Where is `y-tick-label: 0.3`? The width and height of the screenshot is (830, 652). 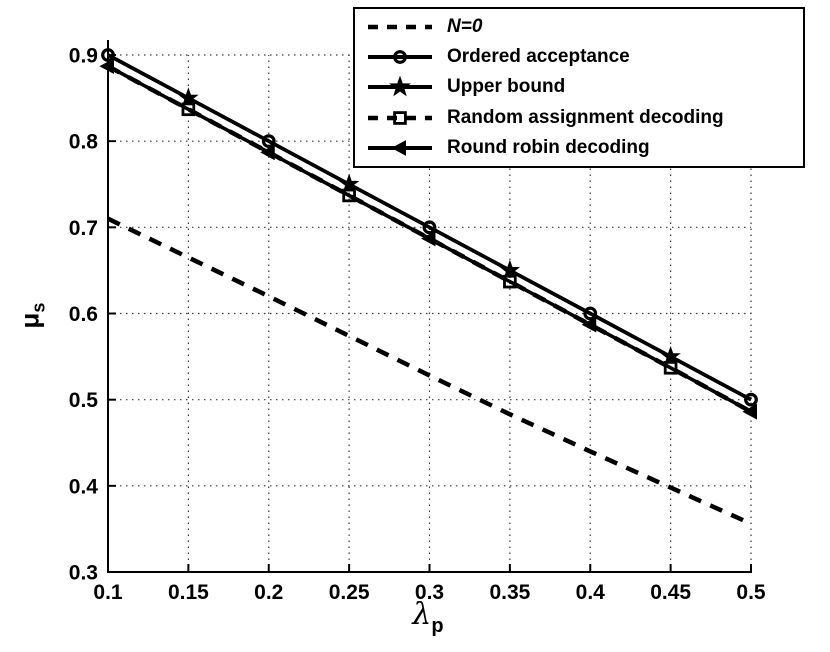
y-tick-label: 0.3 is located at coordinates (83, 573).